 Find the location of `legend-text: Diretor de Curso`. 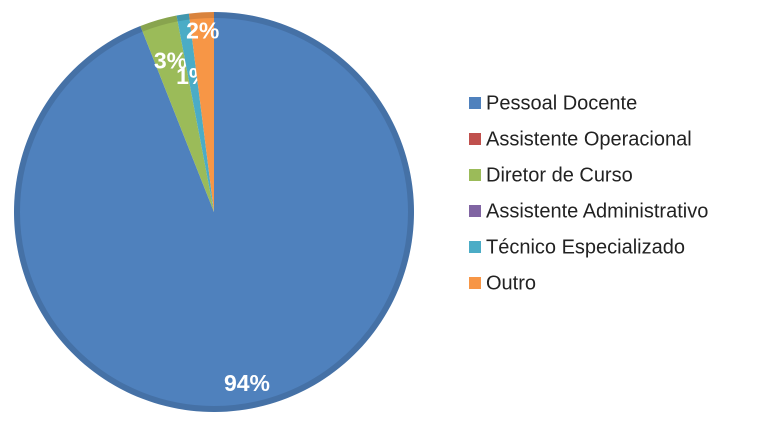

legend-text: Diretor de Curso is located at coordinates (559, 175).